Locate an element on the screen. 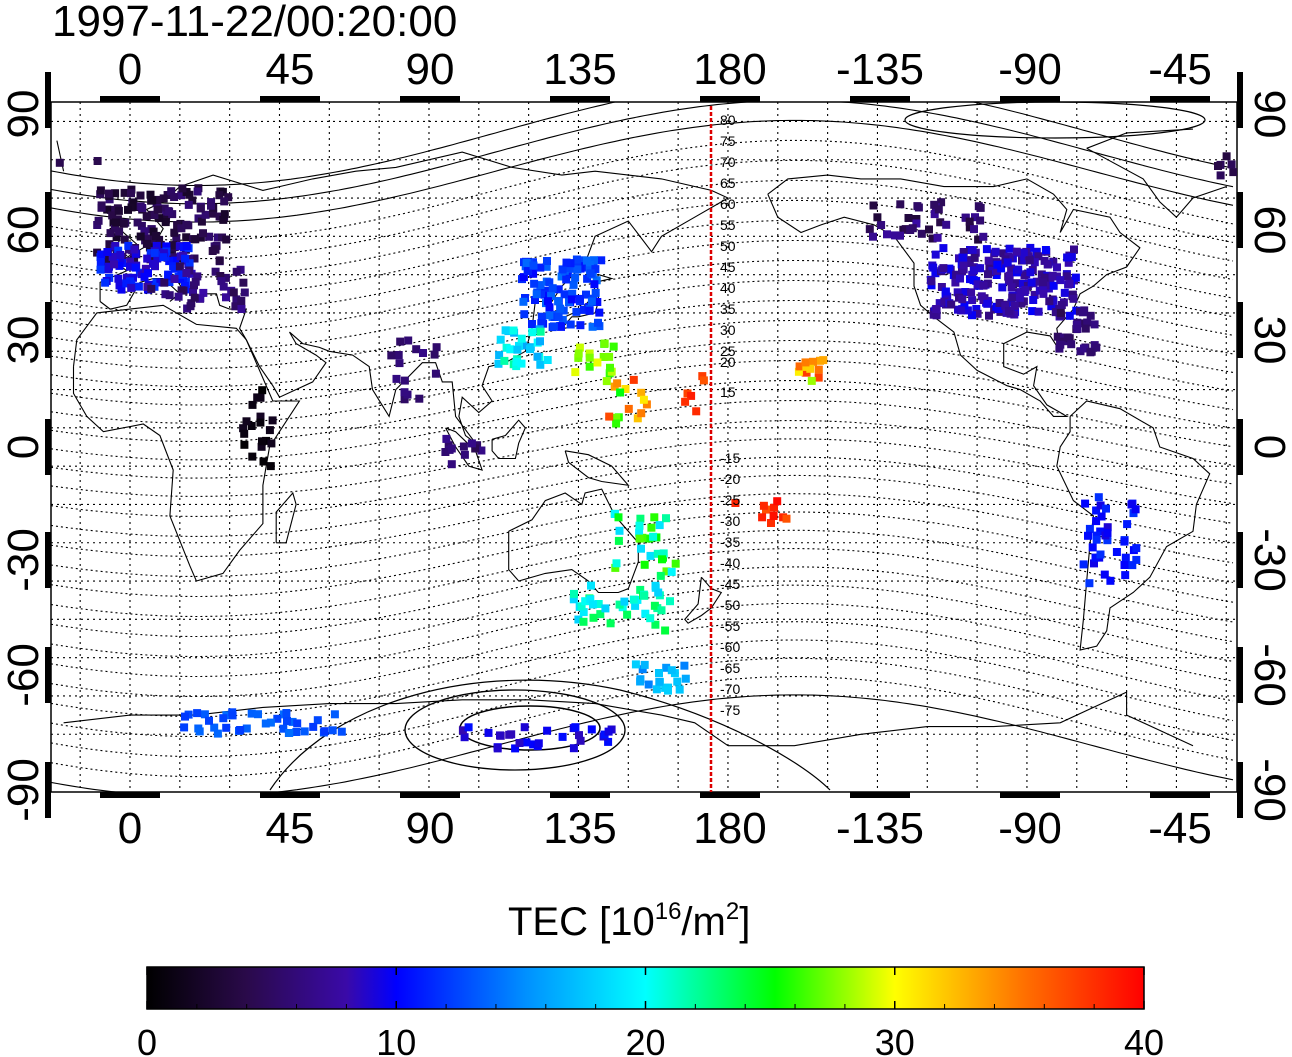 This screenshot has width=1292, height=1057. right-lat-label: 30 is located at coordinates (1268, 340).